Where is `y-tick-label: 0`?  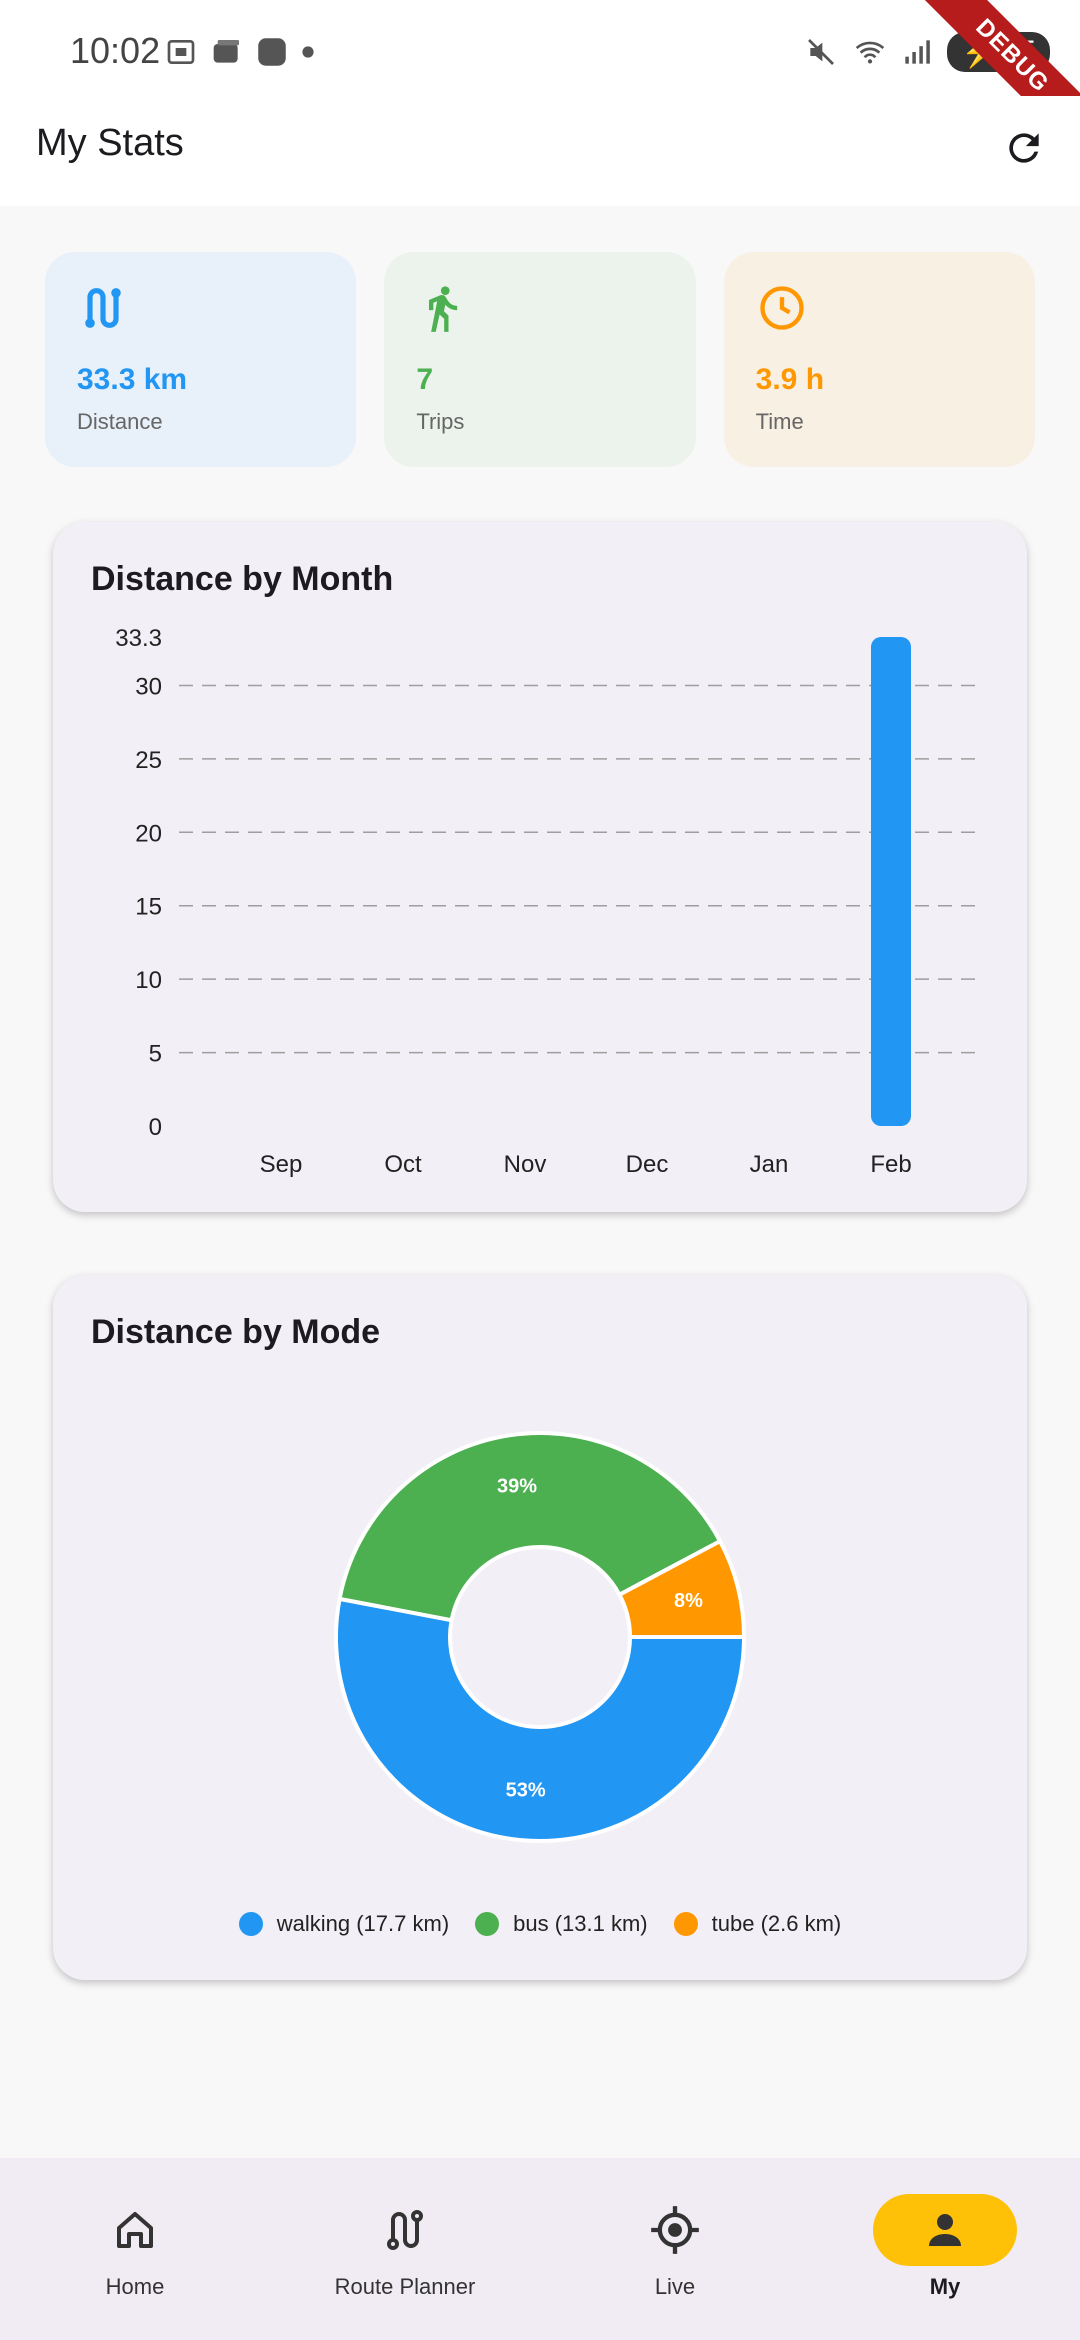 y-tick-label: 0 is located at coordinates (155, 1127).